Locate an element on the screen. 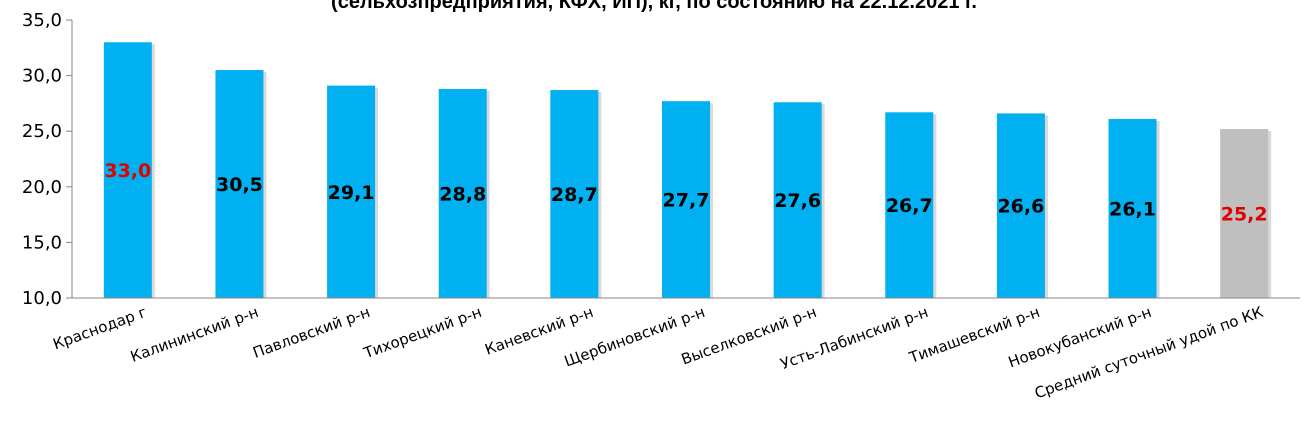 The width and height of the screenshot is (1308, 443). data-label: 30,5 is located at coordinates (239, 185).